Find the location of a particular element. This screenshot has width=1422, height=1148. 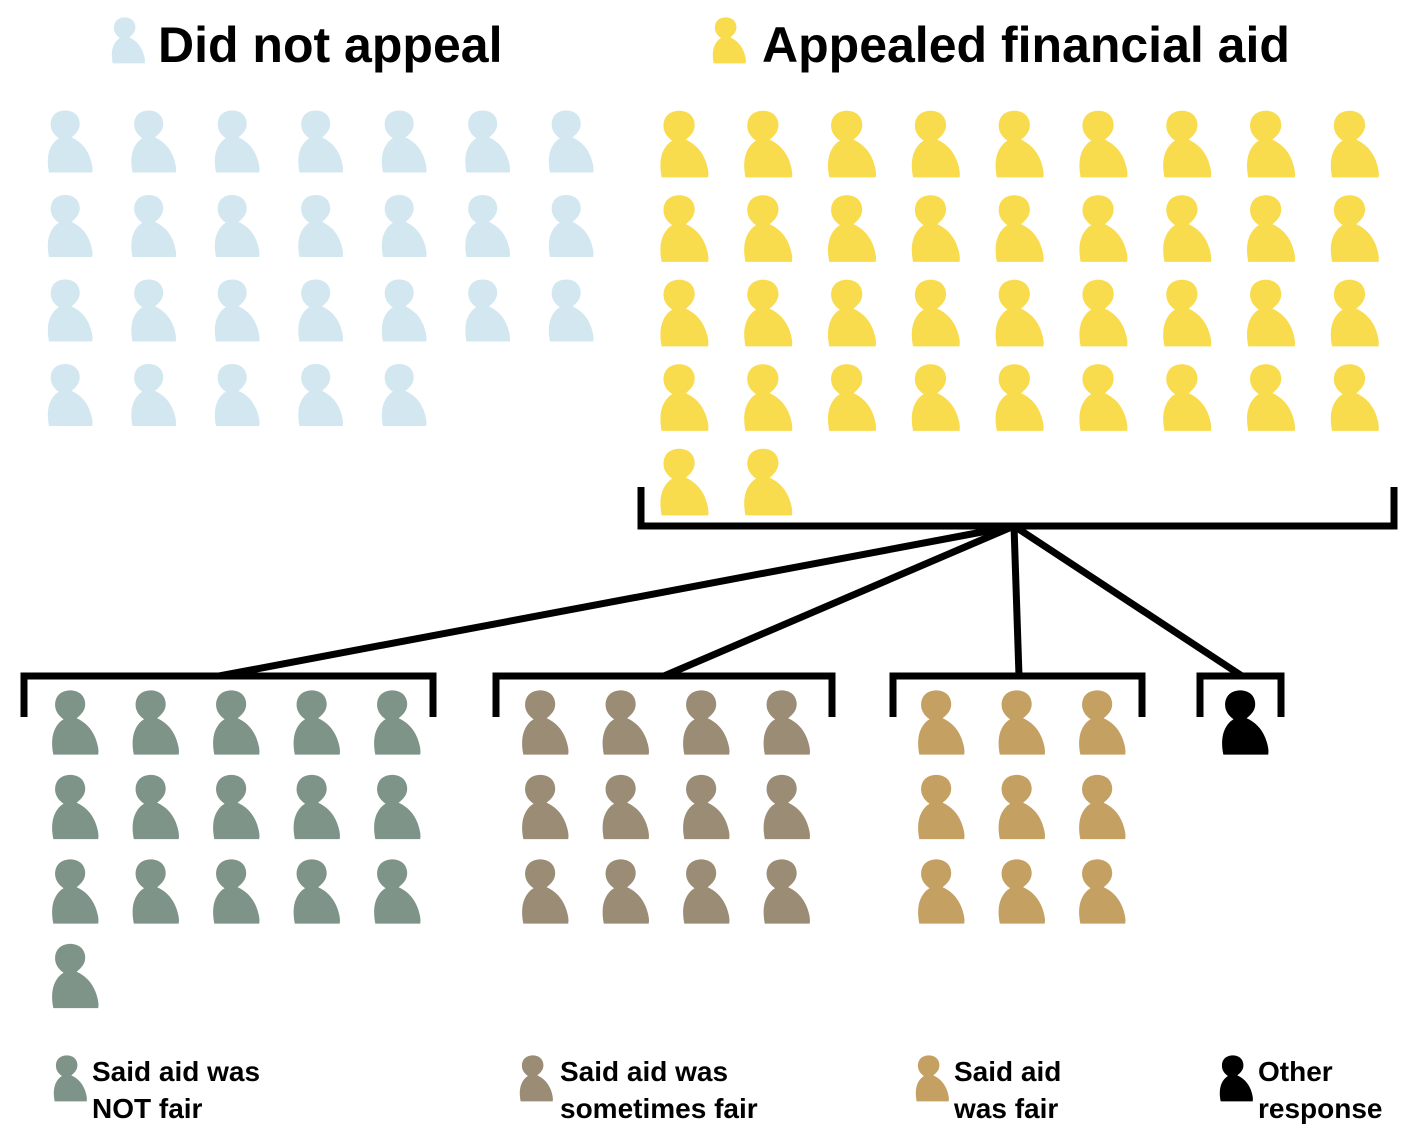

grid-fair is located at coordinates (1022, 807).